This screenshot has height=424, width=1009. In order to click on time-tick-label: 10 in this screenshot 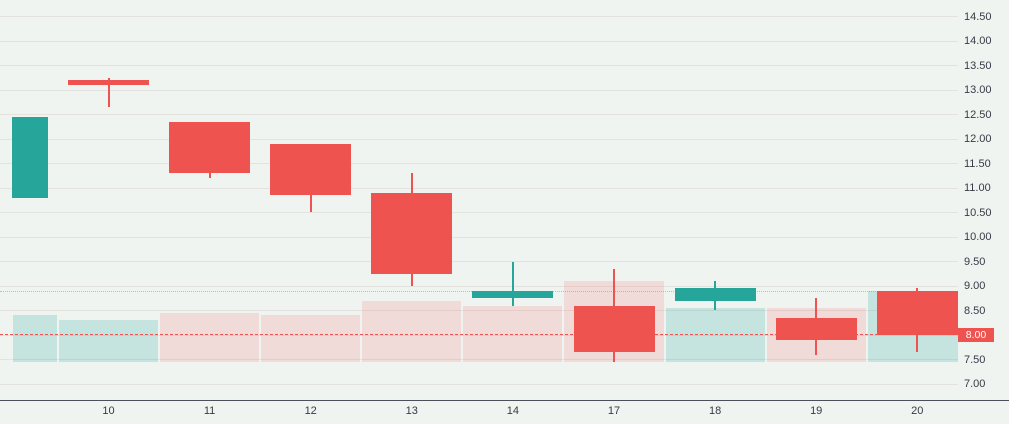, I will do `click(108, 411)`.